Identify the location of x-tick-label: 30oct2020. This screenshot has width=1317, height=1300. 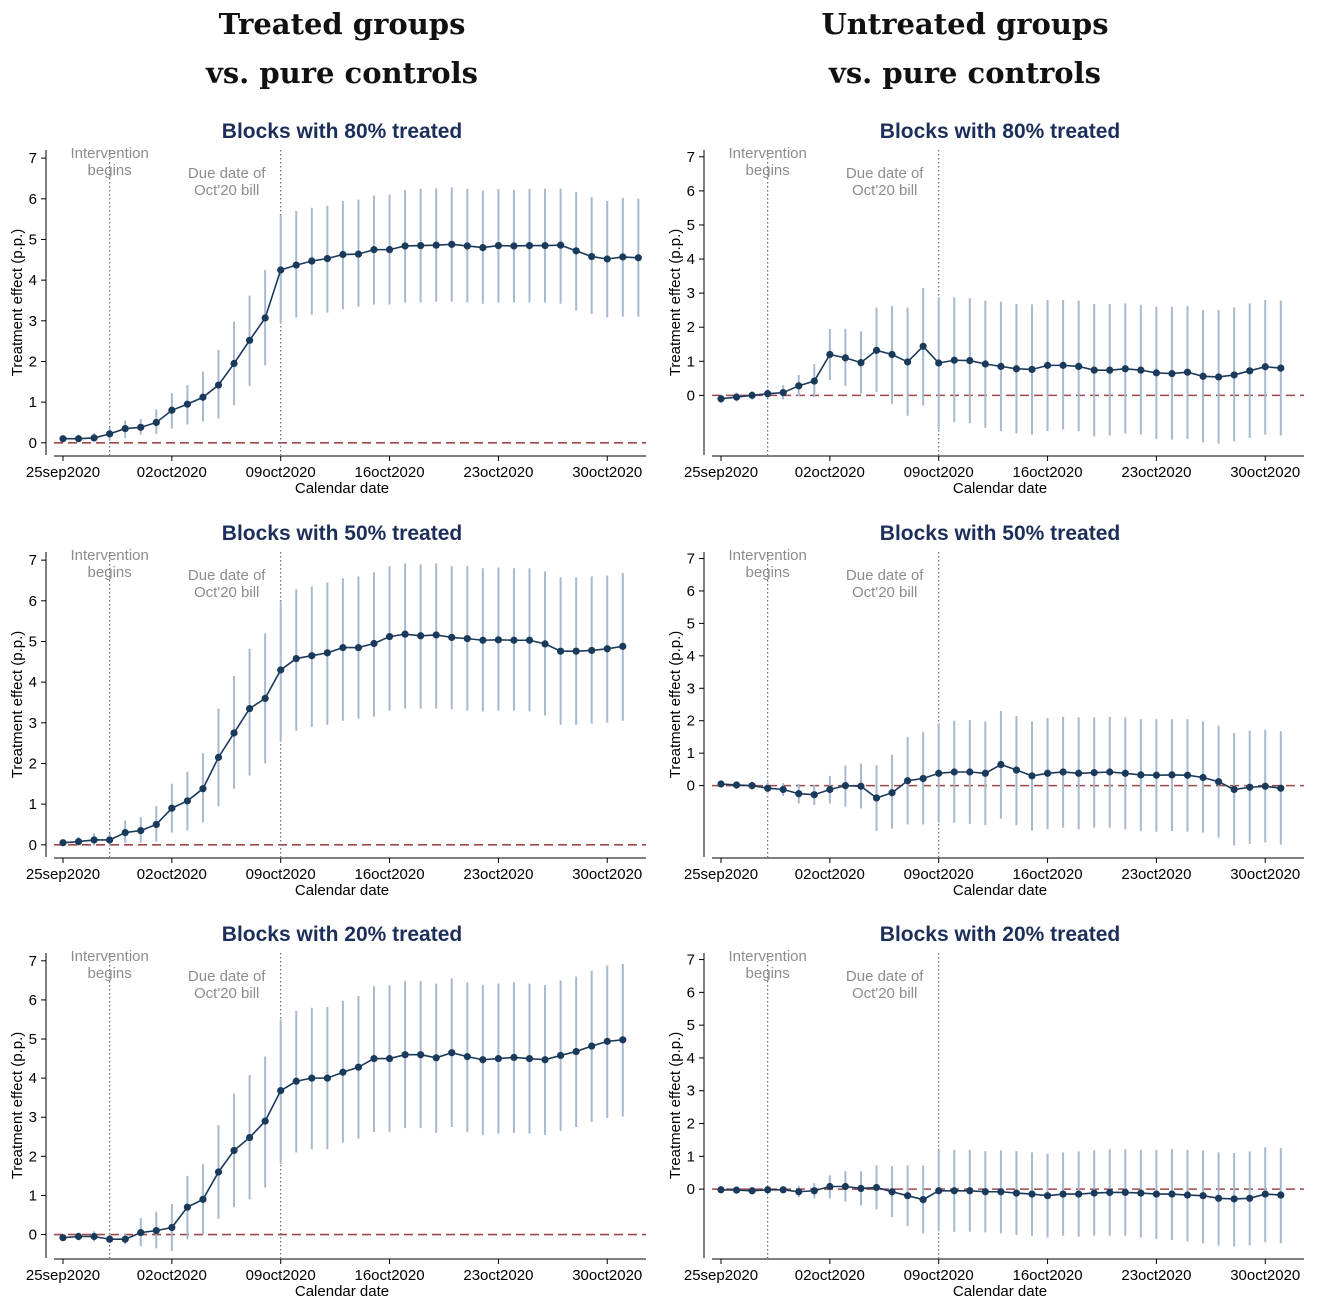
(1265, 874).